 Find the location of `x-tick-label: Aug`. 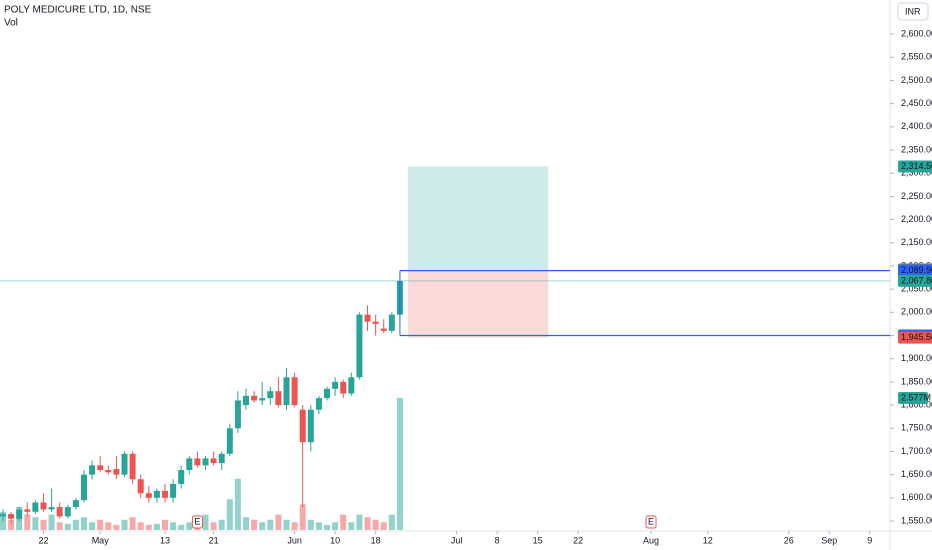

x-tick-label: Aug is located at coordinates (651, 540).